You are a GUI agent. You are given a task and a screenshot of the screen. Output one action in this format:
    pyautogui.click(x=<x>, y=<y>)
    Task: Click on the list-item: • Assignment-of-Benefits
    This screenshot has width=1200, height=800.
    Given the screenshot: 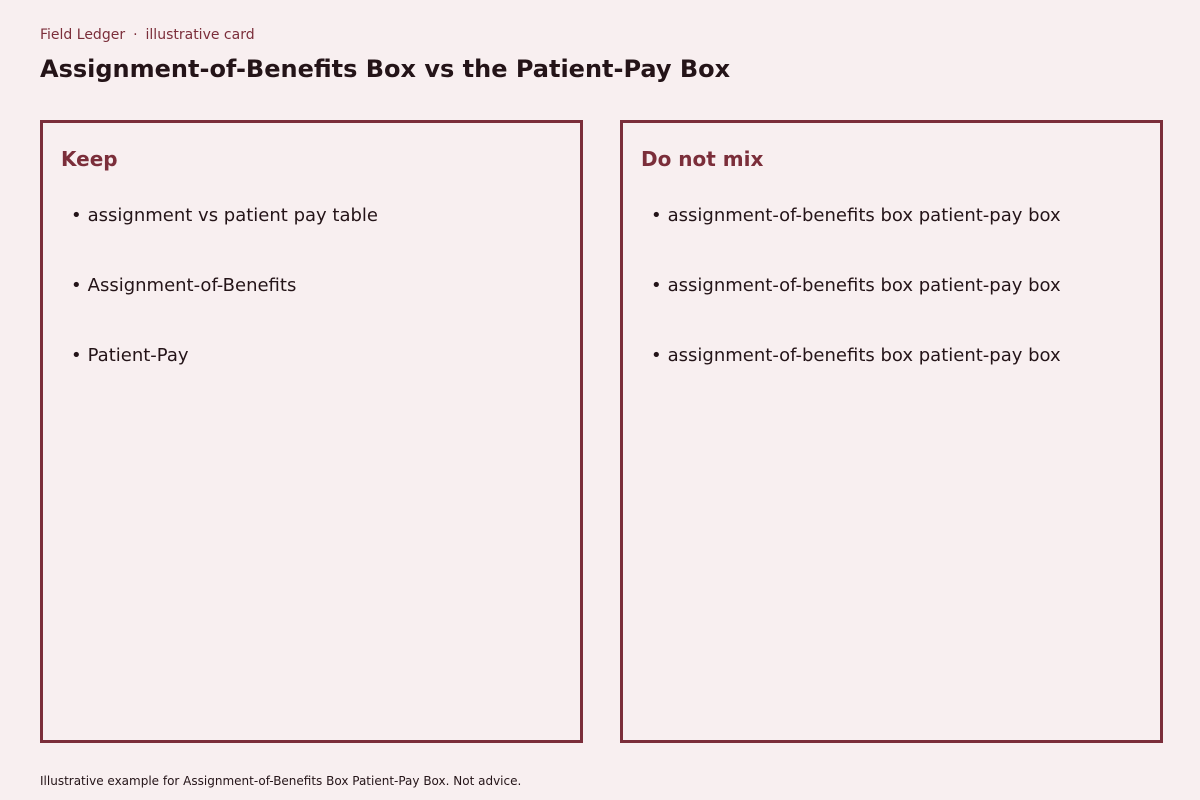 What is the action you would take?
    pyautogui.click(x=224, y=310)
    